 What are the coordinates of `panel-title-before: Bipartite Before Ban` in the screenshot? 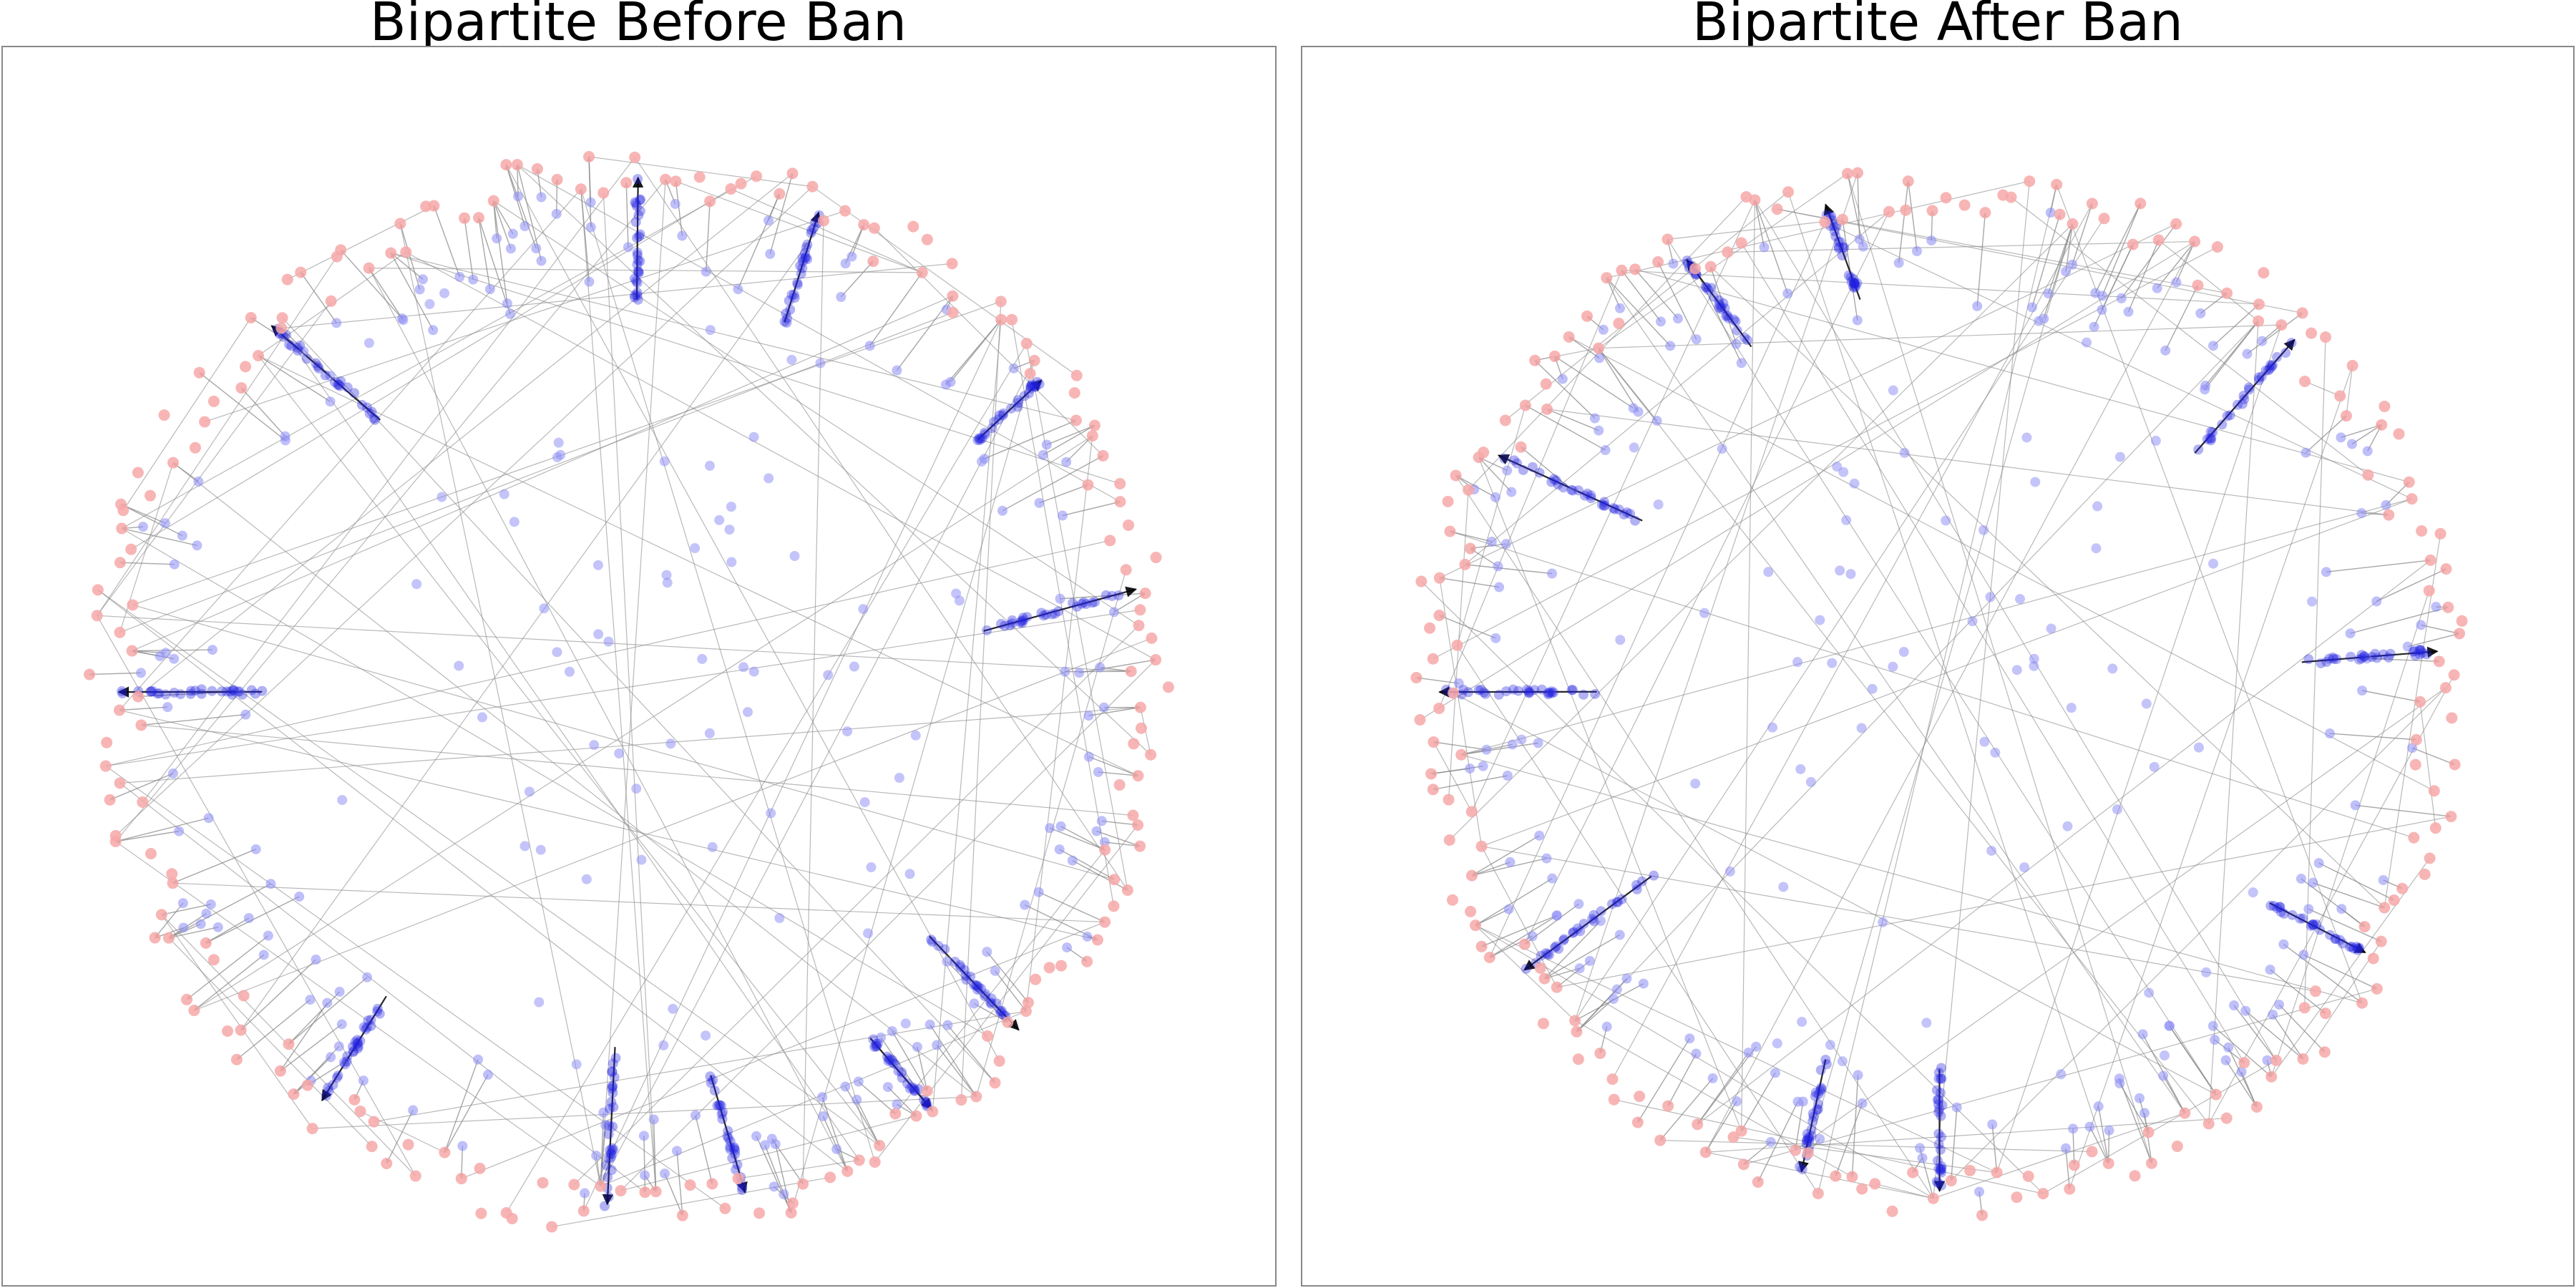 It's located at (638, 26).